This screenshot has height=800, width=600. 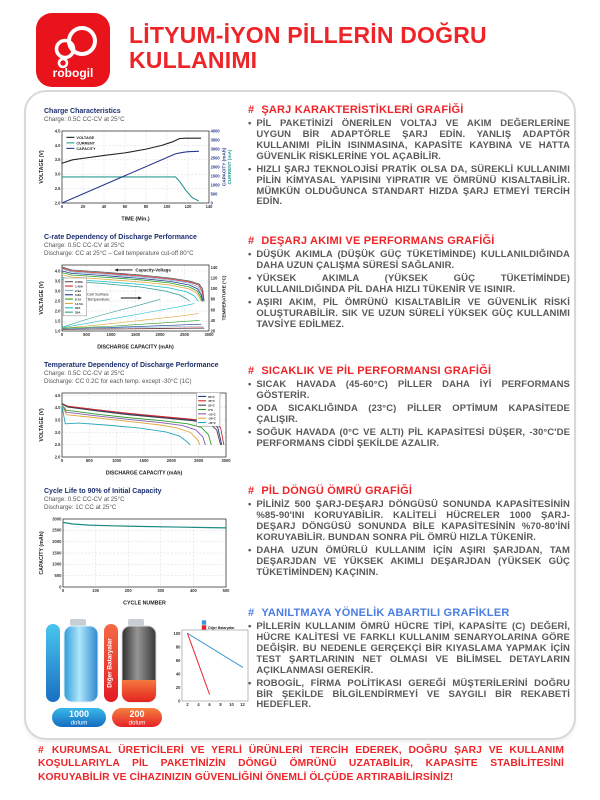 I want to click on svg-text: 14.5A, so click(x=79, y=303).